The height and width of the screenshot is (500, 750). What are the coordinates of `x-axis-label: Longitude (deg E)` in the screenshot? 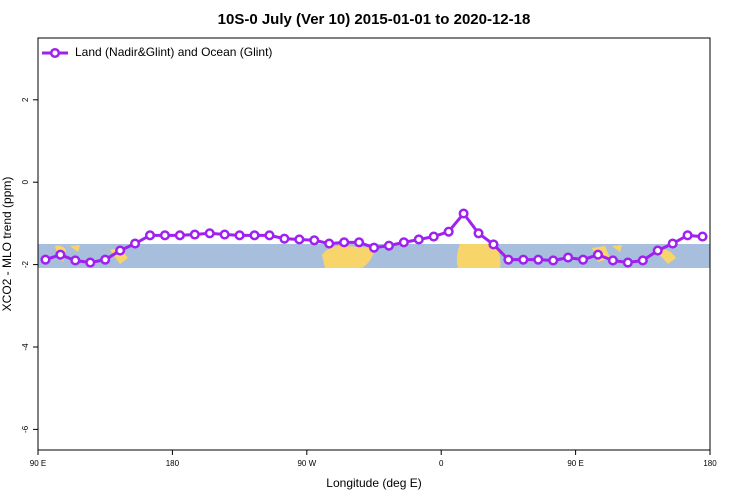 It's located at (373, 483).